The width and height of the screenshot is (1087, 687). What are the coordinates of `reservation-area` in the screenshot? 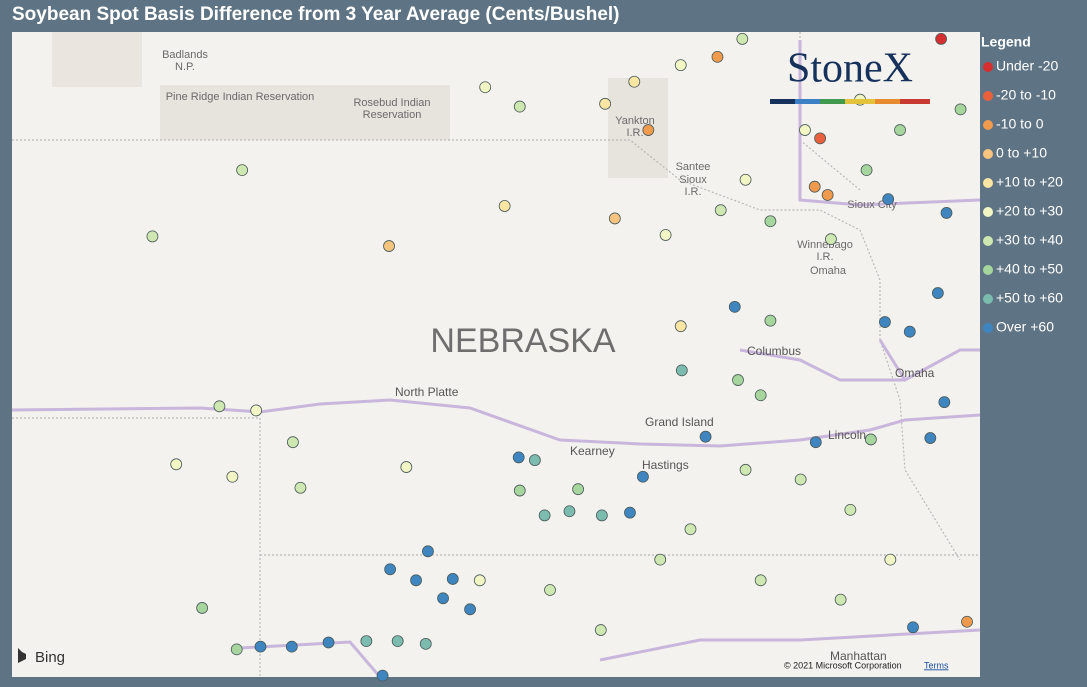 It's located at (638, 128).